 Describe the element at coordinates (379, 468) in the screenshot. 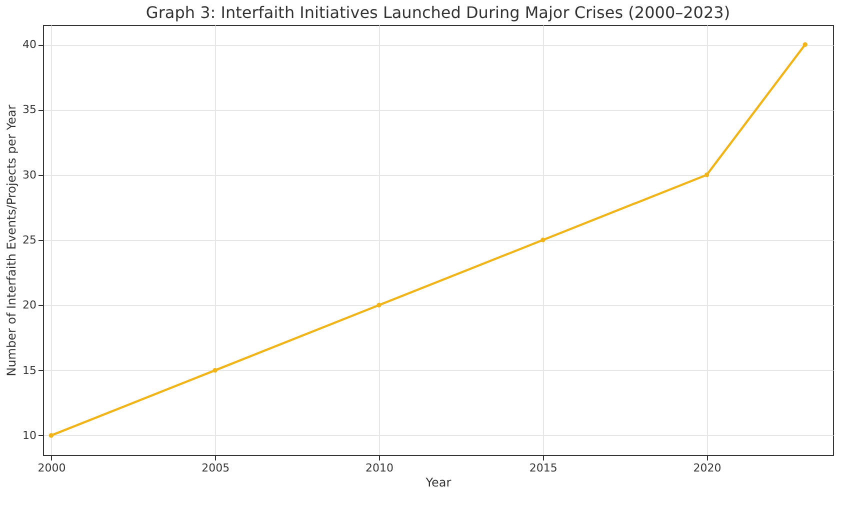

I see `x-tick-label: 2010` at that location.